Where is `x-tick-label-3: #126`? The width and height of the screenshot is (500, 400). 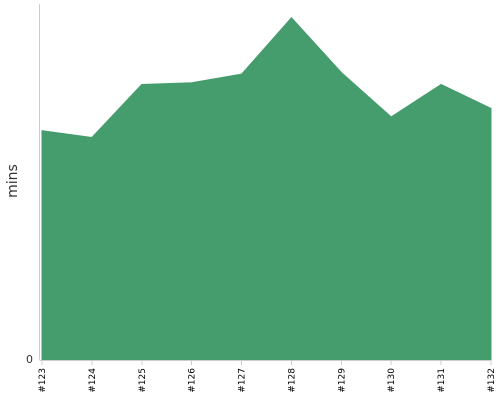
x-tick-label-3: #126 is located at coordinates (193, 380).